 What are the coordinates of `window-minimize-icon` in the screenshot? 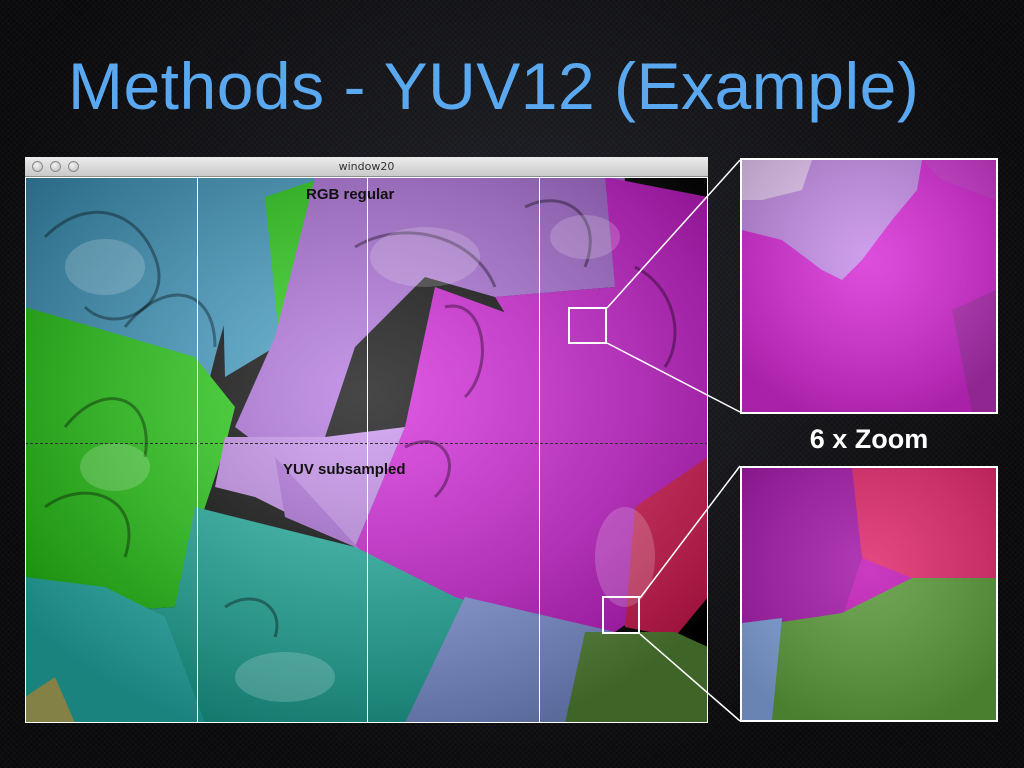 It's located at (55, 166).